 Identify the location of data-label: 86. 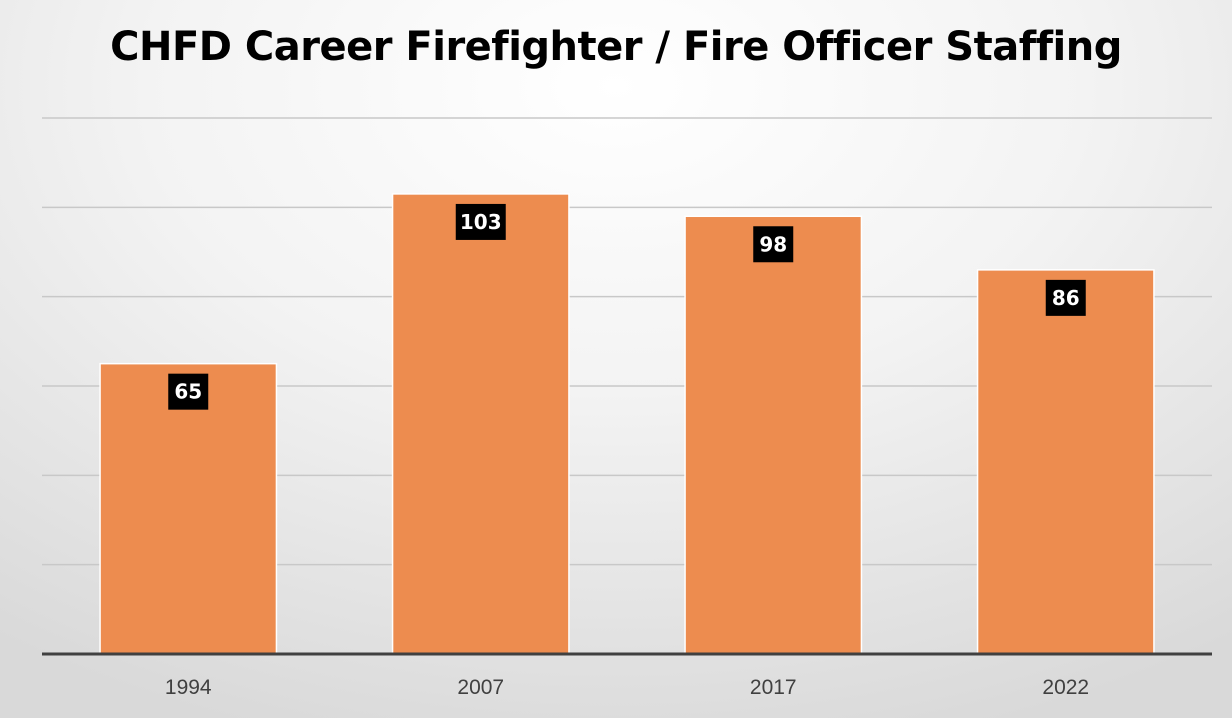
(1065, 297).